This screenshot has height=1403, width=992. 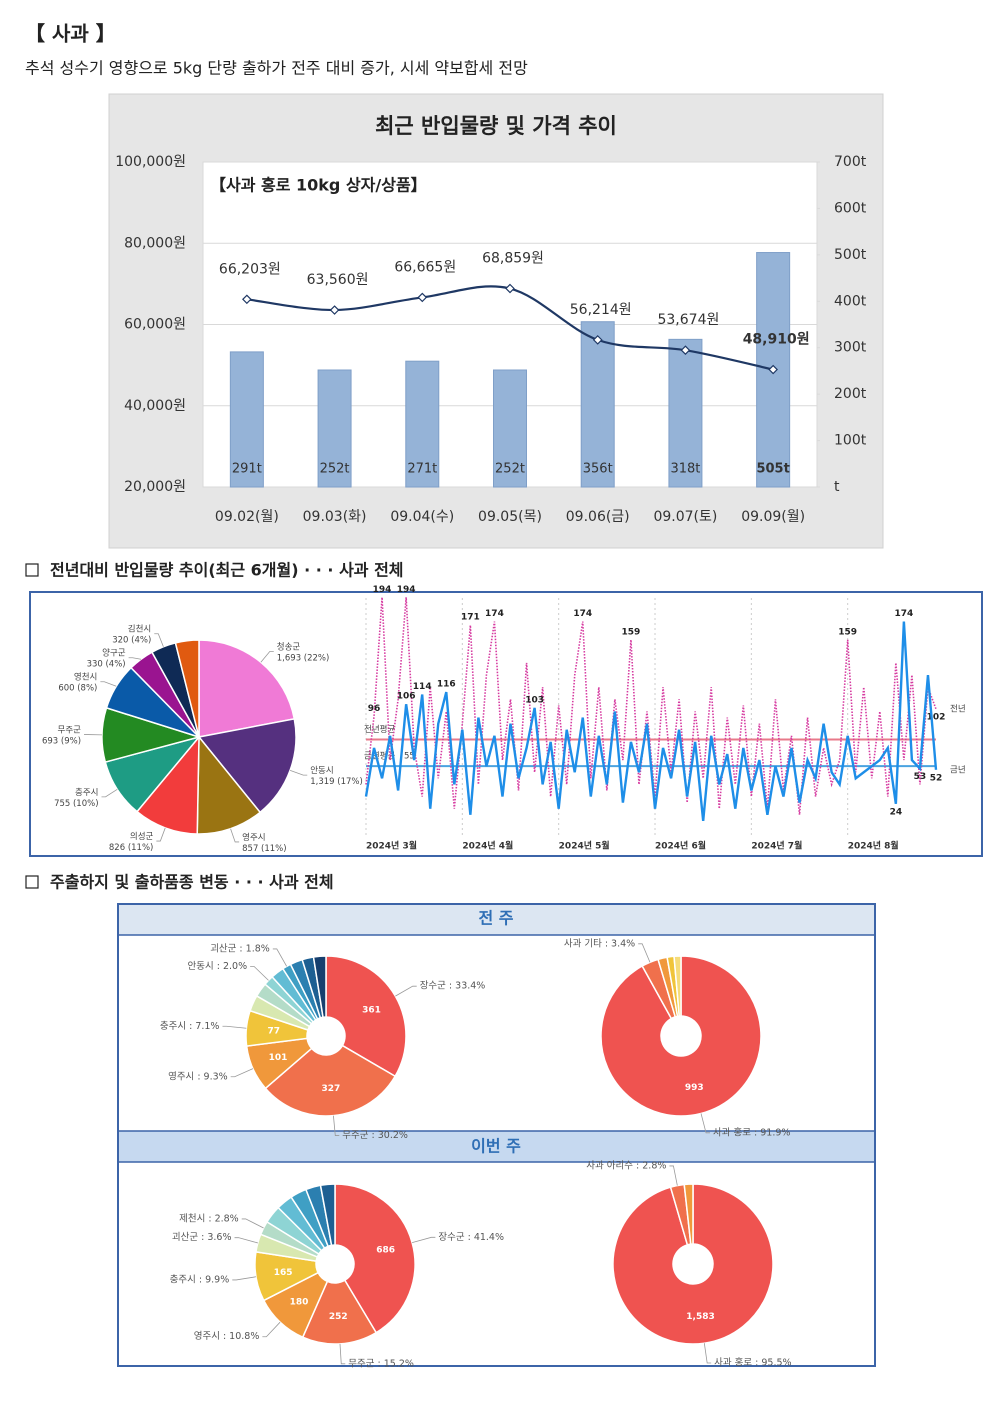 What do you see at coordinates (496, 1146) in the screenshot?
I see `panel-header` at bounding box center [496, 1146].